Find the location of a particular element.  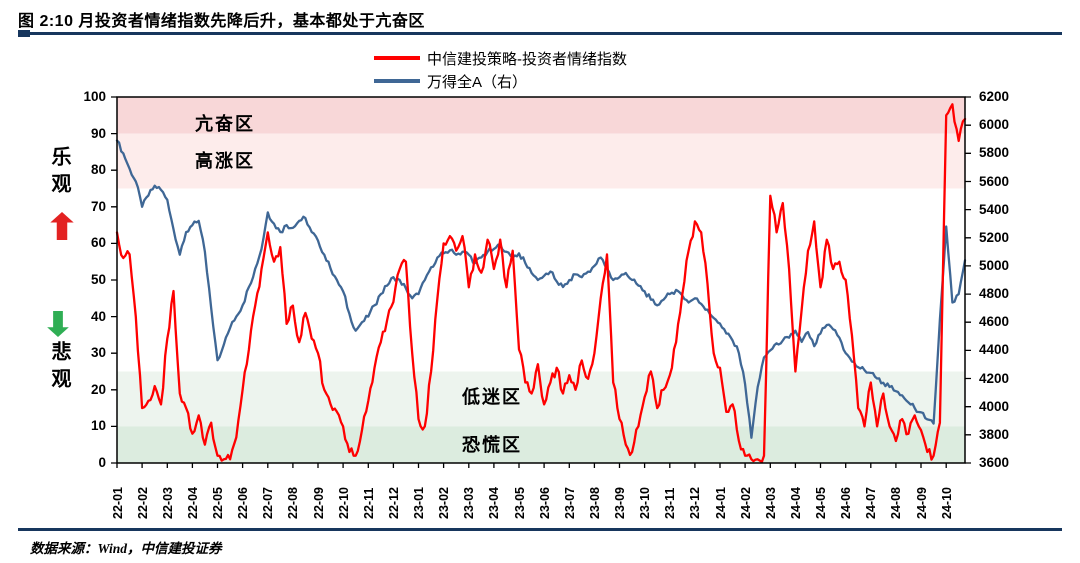

legend-label-sentiment: 中信建投策略-投资者情绪指数 is located at coordinates (527, 59).